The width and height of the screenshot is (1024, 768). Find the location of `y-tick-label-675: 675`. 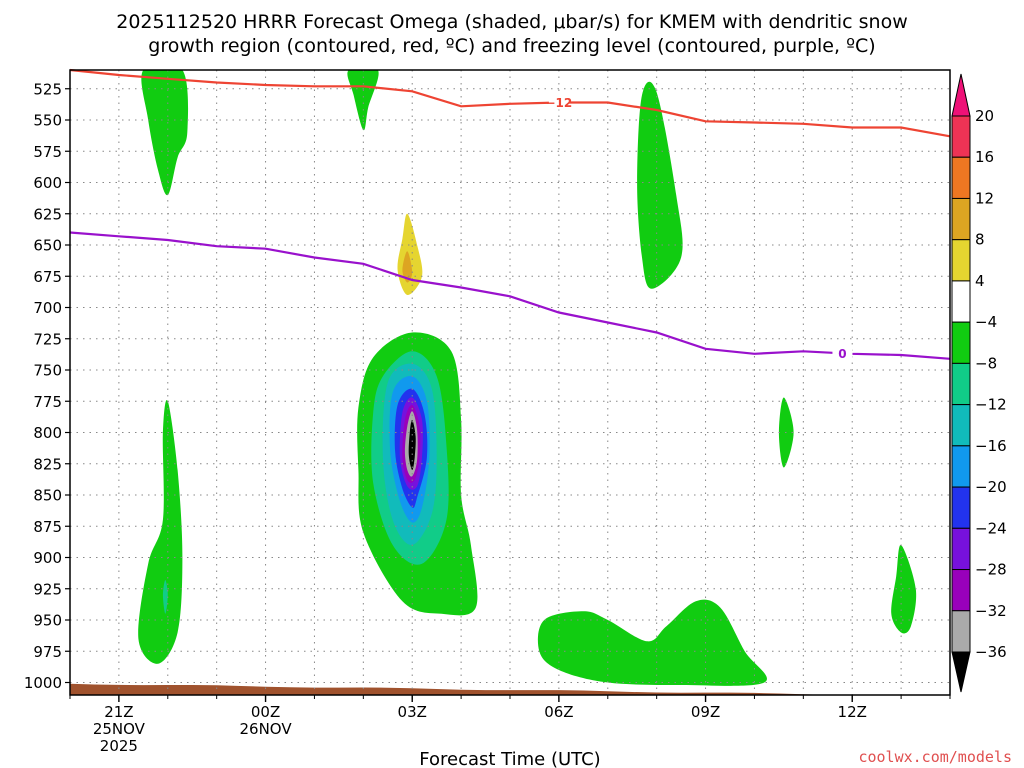

y-tick-label-675: 675 is located at coordinates (47, 277).